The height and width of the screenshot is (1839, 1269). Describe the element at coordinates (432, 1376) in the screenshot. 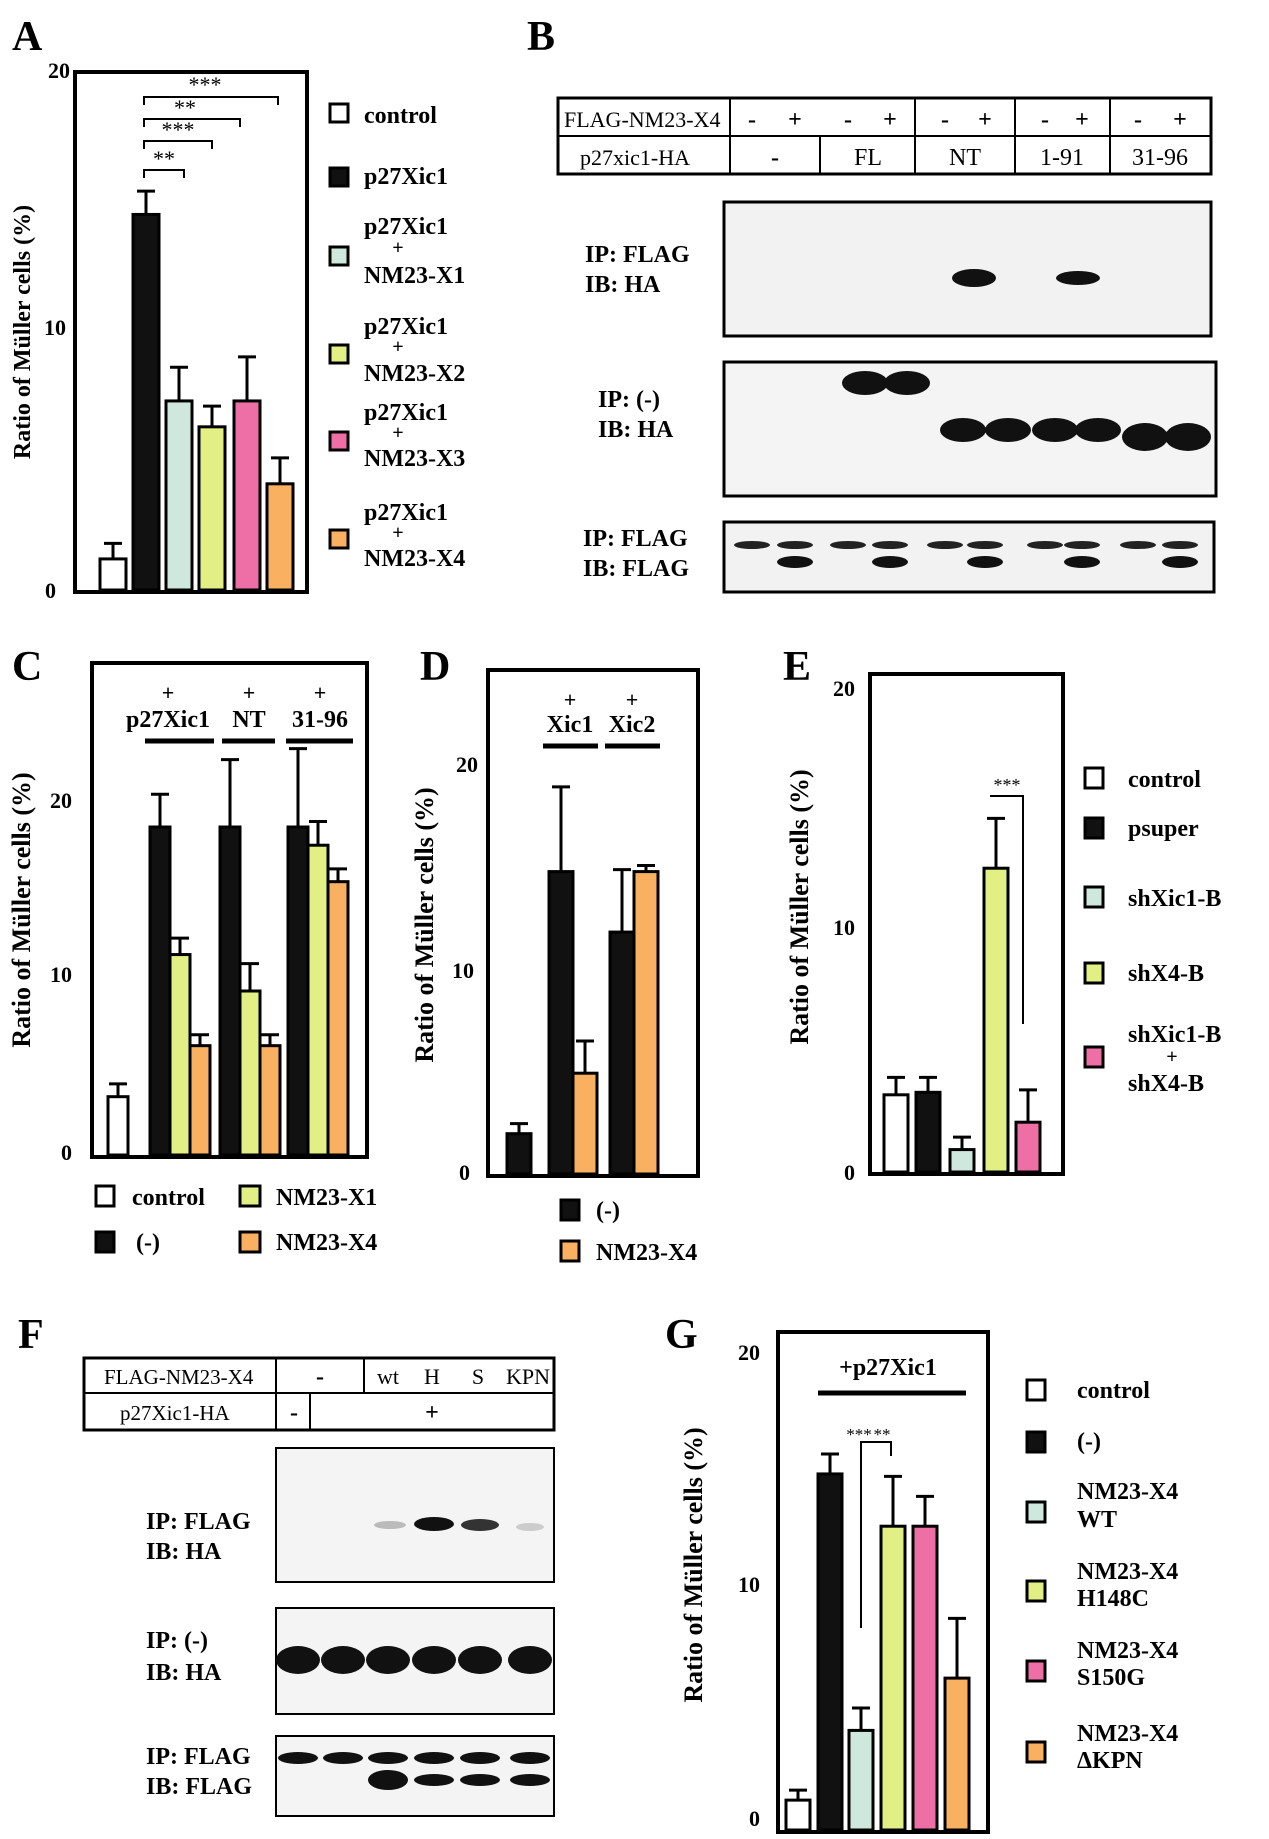

I see `sign-cell: H` at that location.